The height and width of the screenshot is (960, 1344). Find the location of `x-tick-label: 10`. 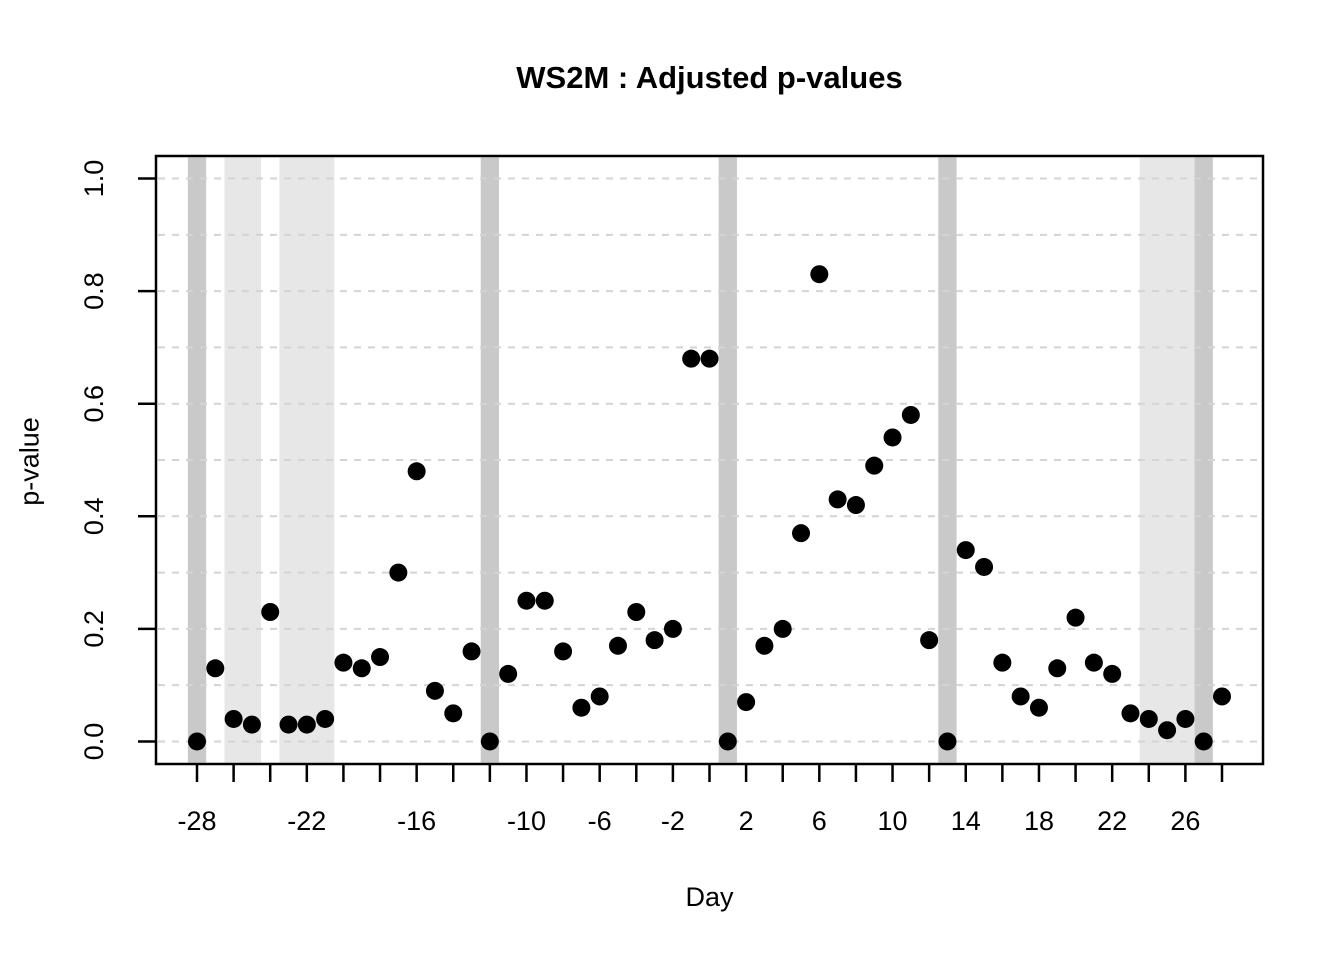

x-tick-label: 10 is located at coordinates (893, 821).